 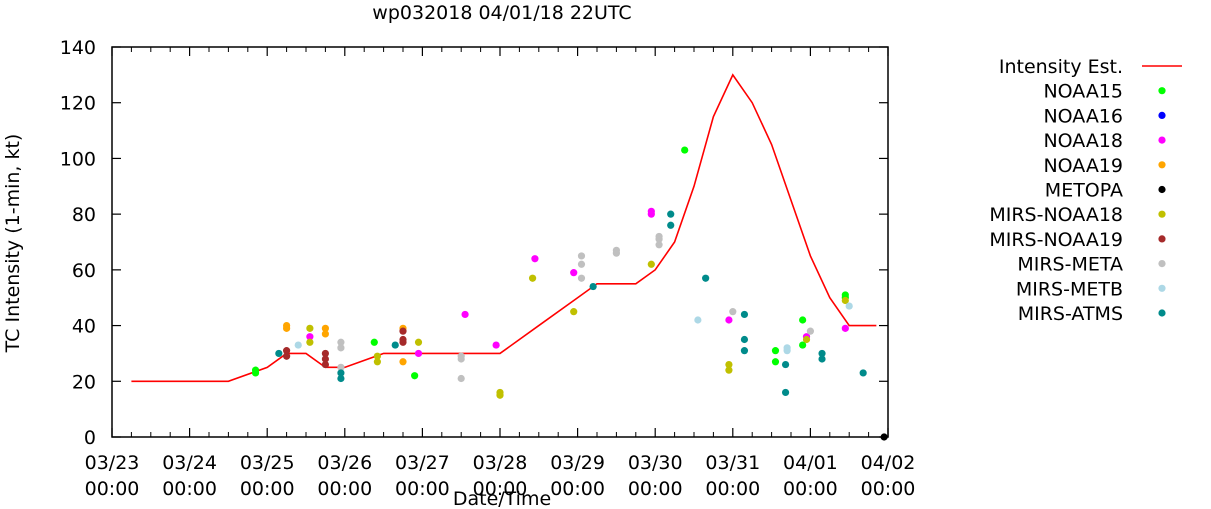 I want to click on y-tick-label: 100, so click(x=78, y=159).